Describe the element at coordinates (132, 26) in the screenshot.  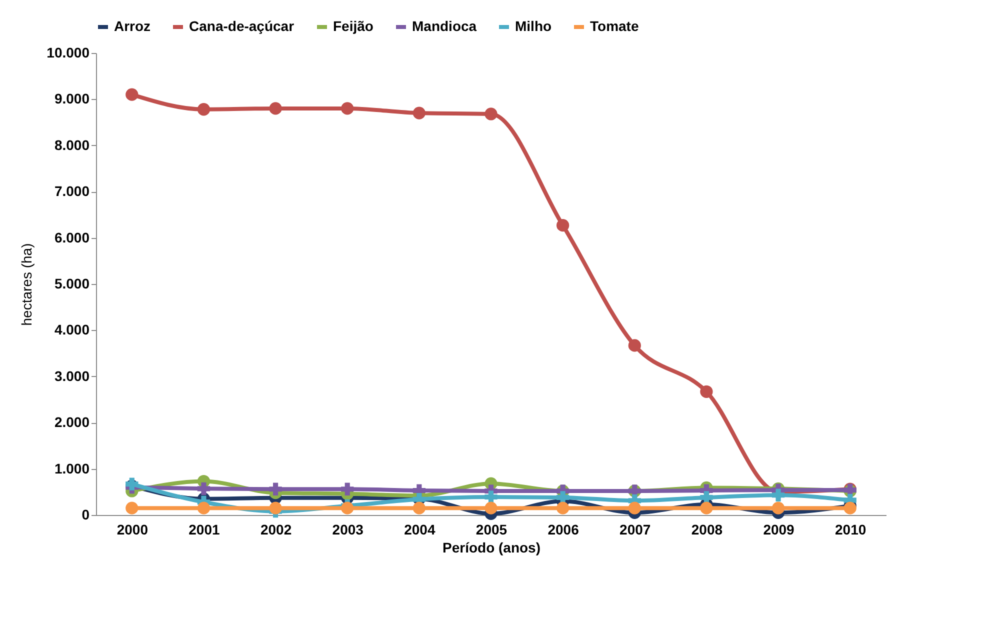
I see `legend-label: Arroz` at that location.